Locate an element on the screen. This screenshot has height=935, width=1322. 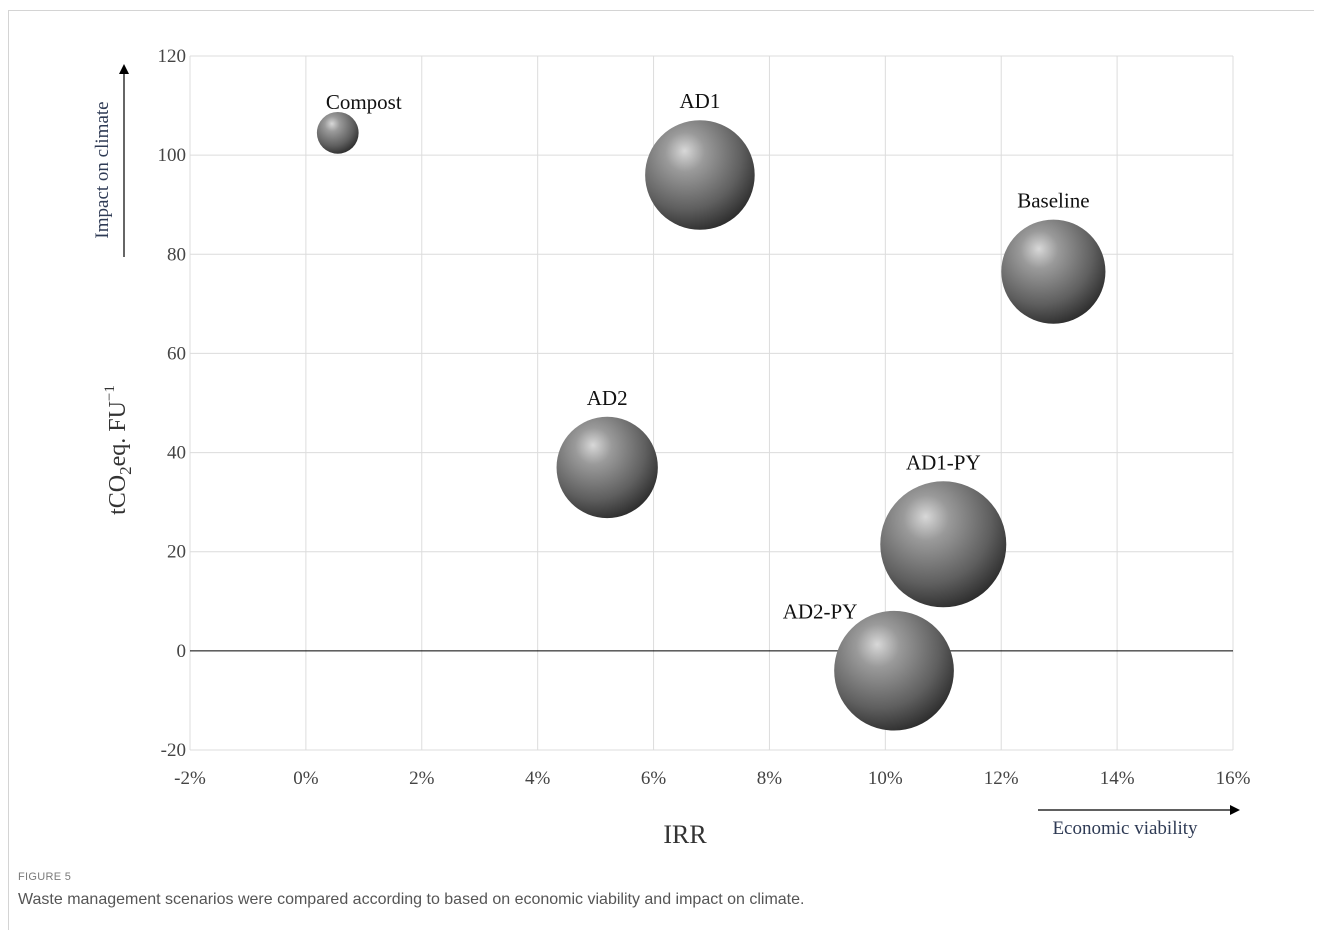
bubble-ad2 is located at coordinates (607, 467).